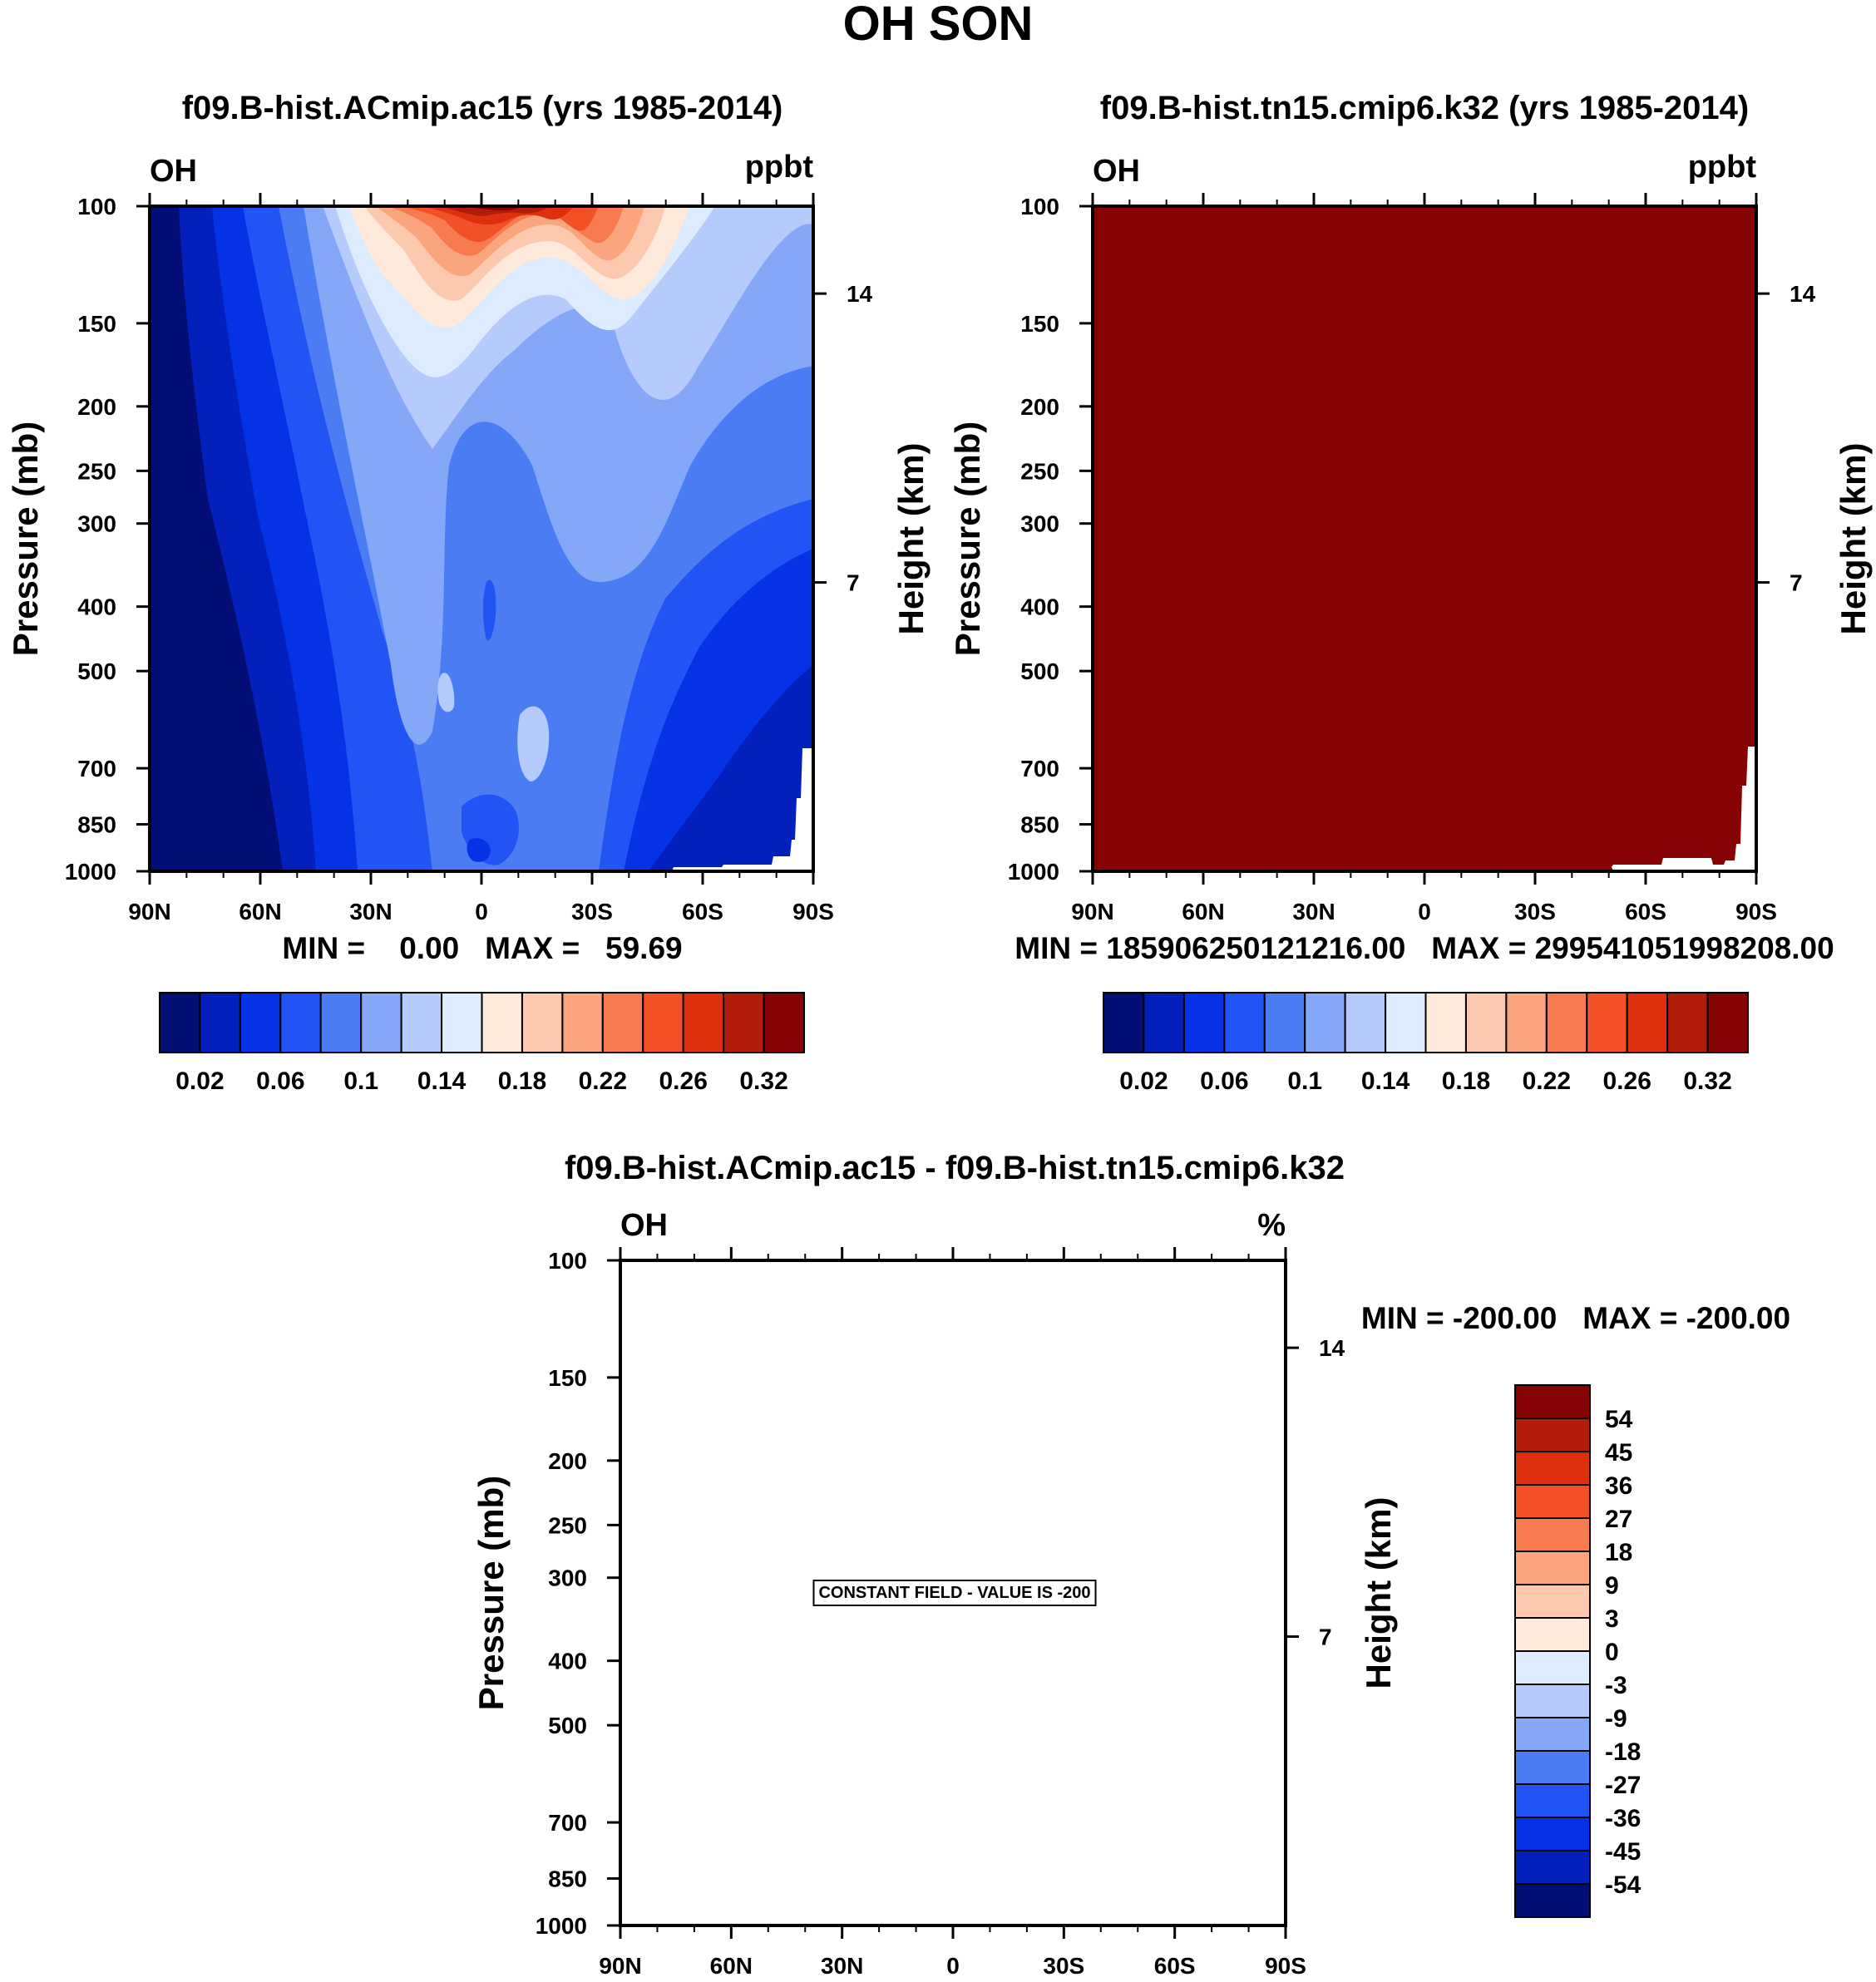 This screenshot has width=1876, height=1982. What do you see at coordinates (1575, 1318) in the screenshot?
I see `panel-3-stats: MIN = -200.00 MAX = -200.00` at bounding box center [1575, 1318].